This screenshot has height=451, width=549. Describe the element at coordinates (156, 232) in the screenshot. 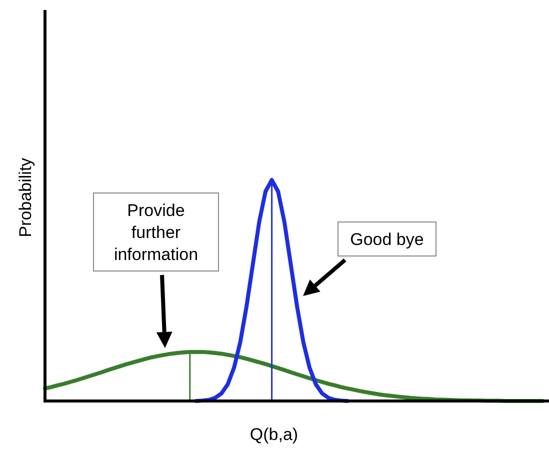

I see `annotation: Provide further information` at that location.